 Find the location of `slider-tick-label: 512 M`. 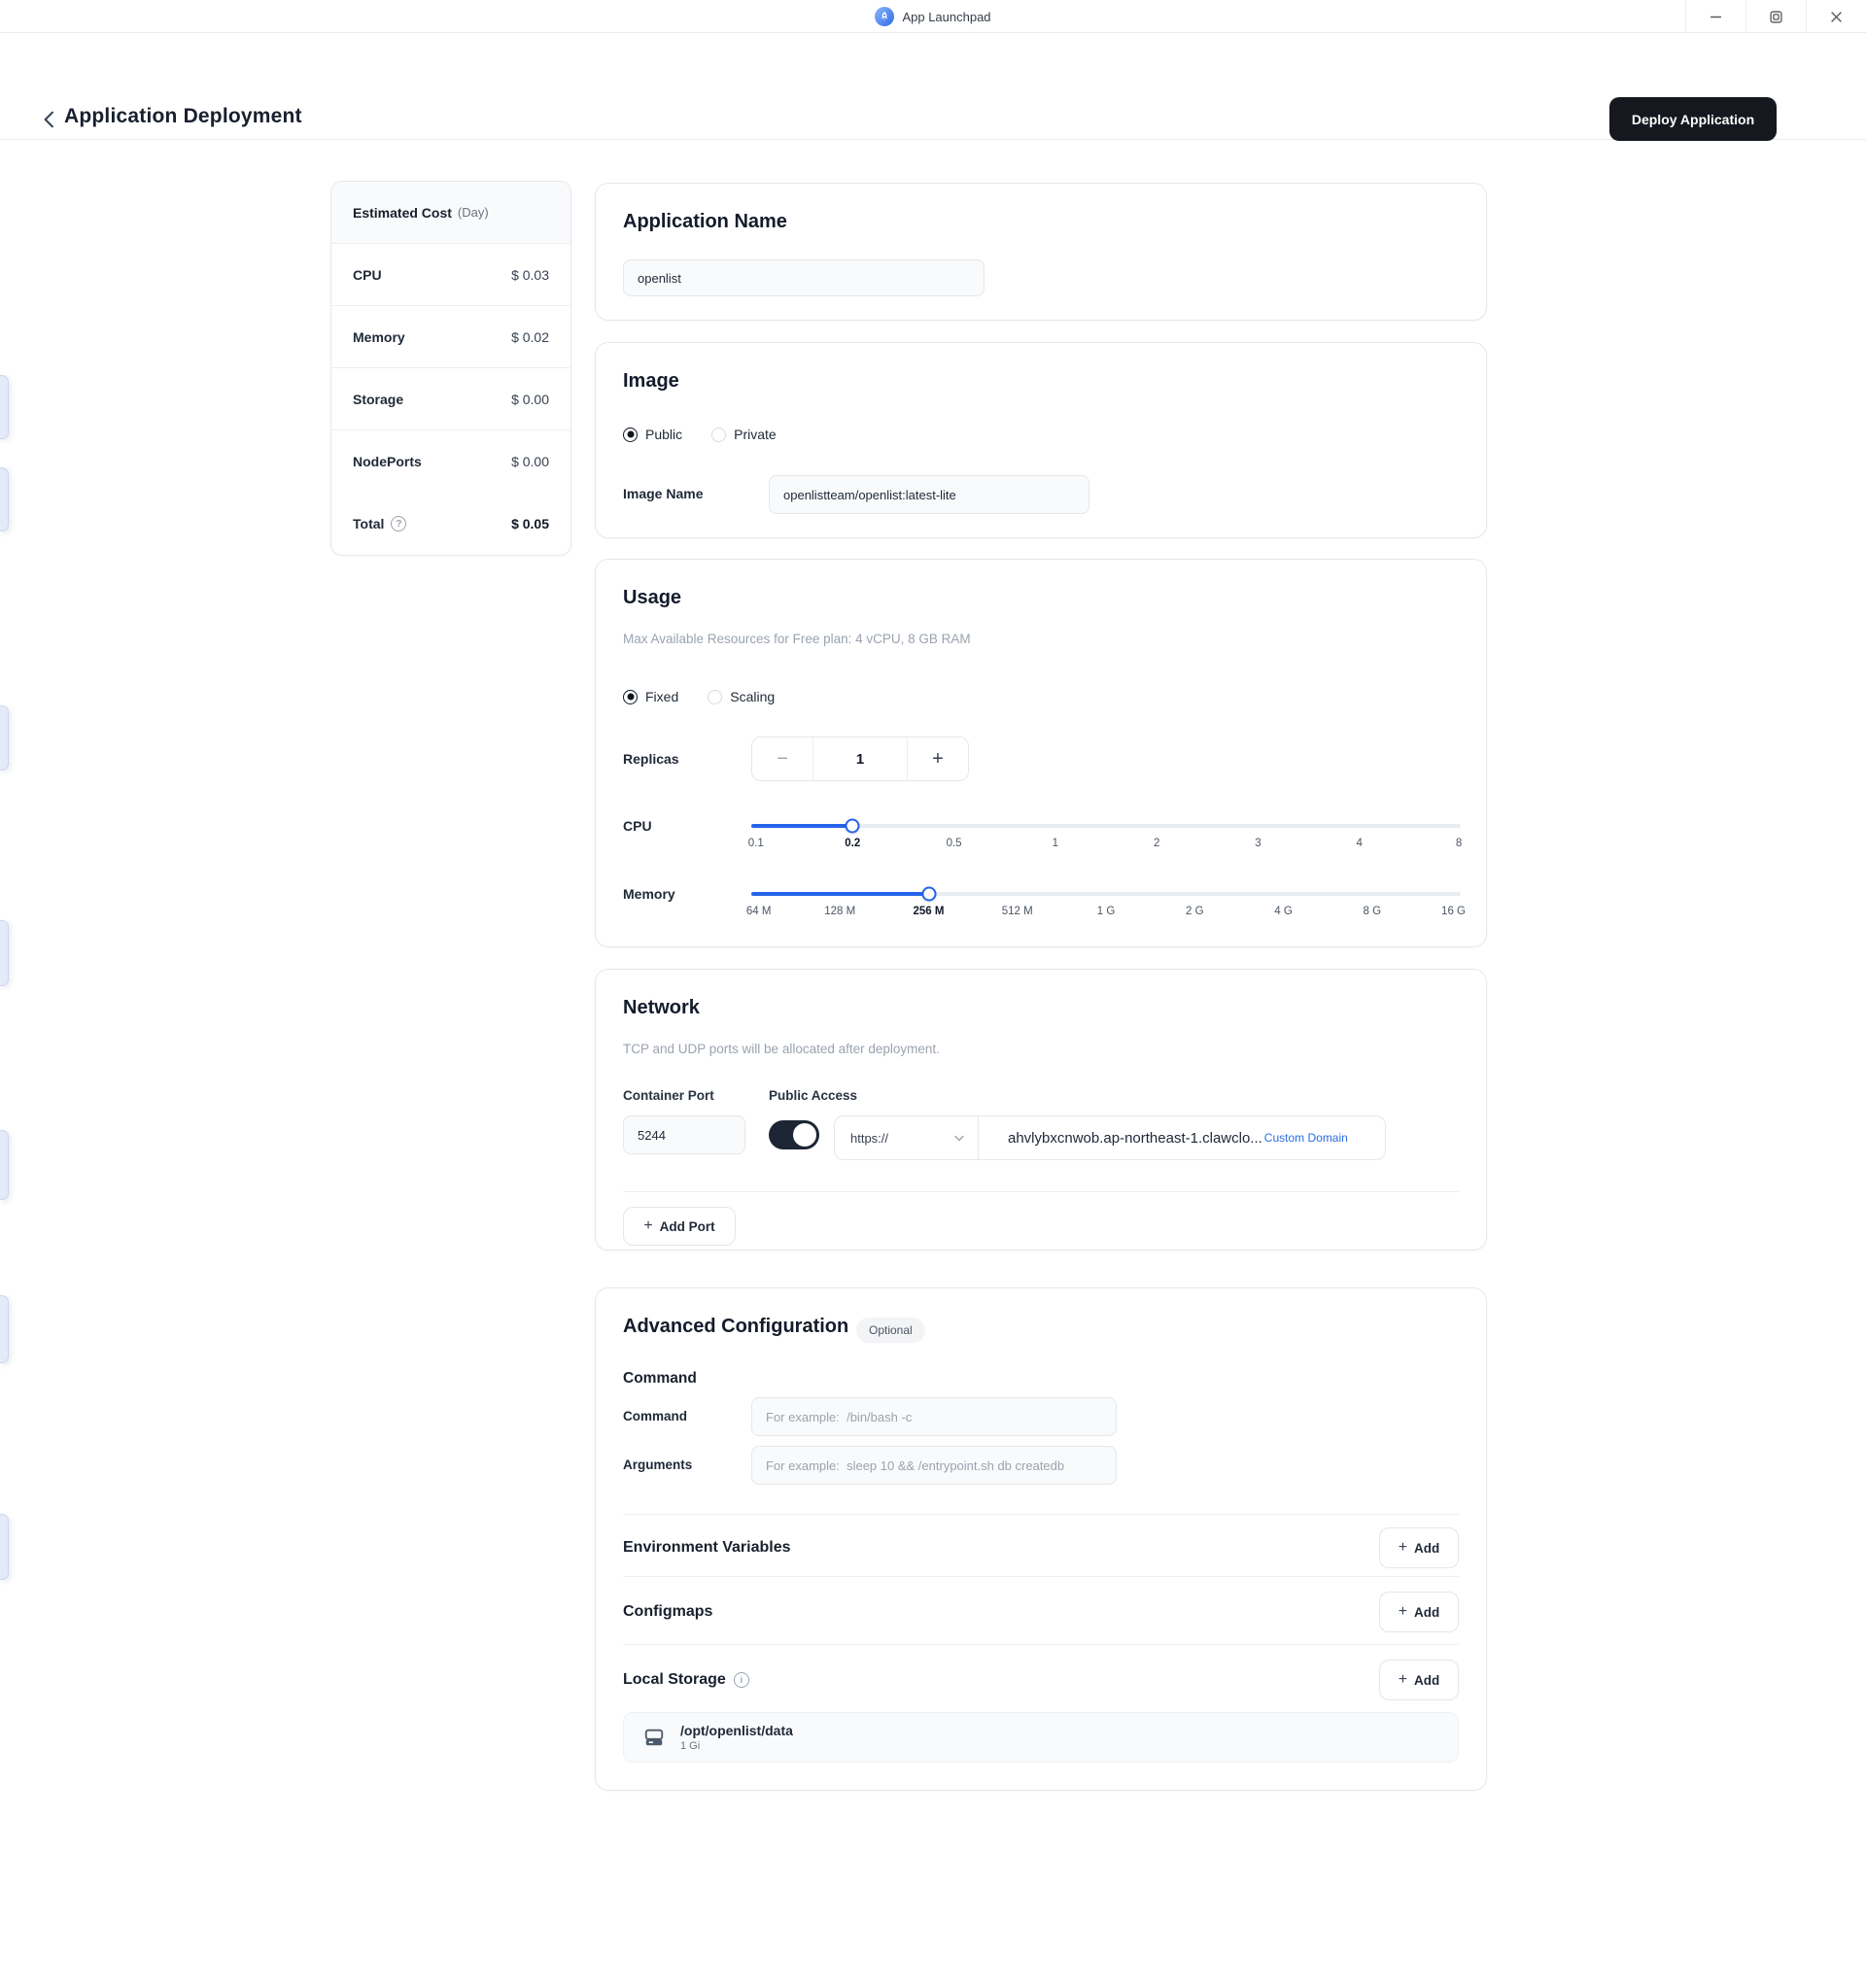

slider-tick-label: 512 M is located at coordinates (1017, 911).